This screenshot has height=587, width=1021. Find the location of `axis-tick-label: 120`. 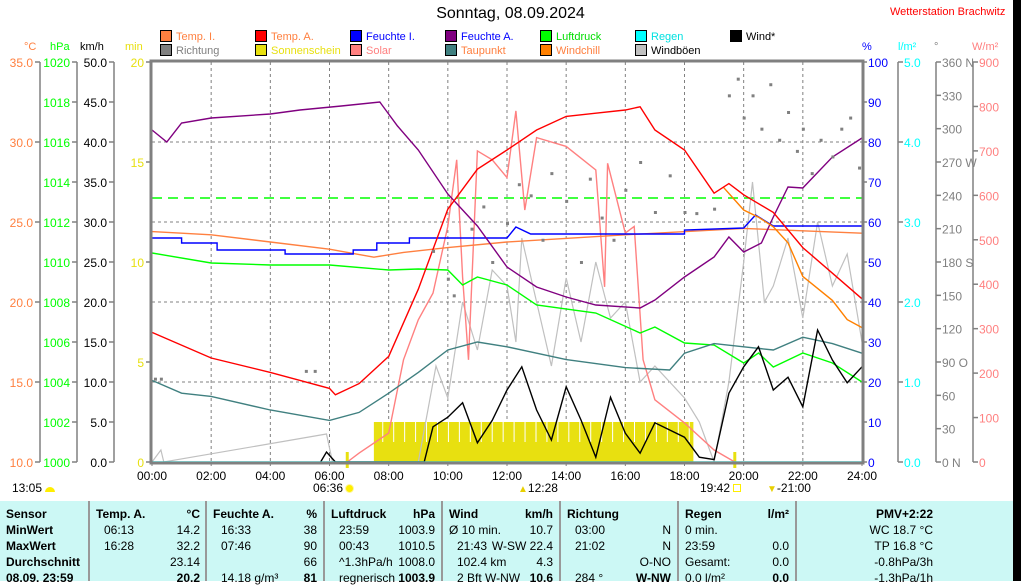

axis-tick-label: 120 is located at coordinates (952, 330).